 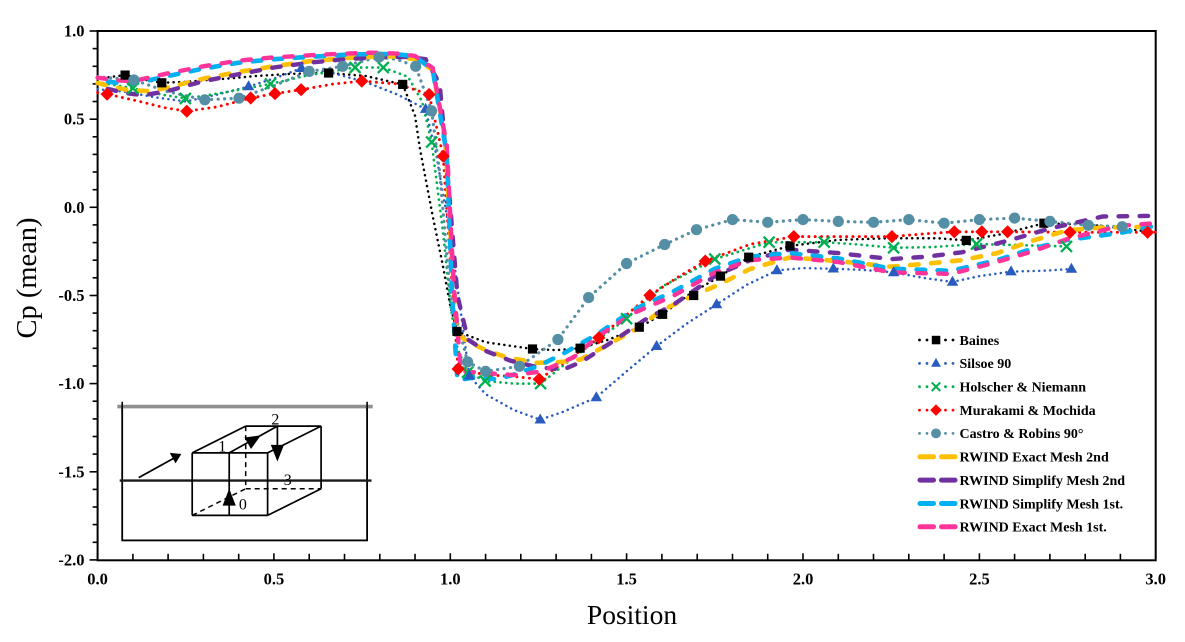 What do you see at coordinates (986, 364) in the screenshot?
I see `svg-text: Silsoe 90` at bounding box center [986, 364].